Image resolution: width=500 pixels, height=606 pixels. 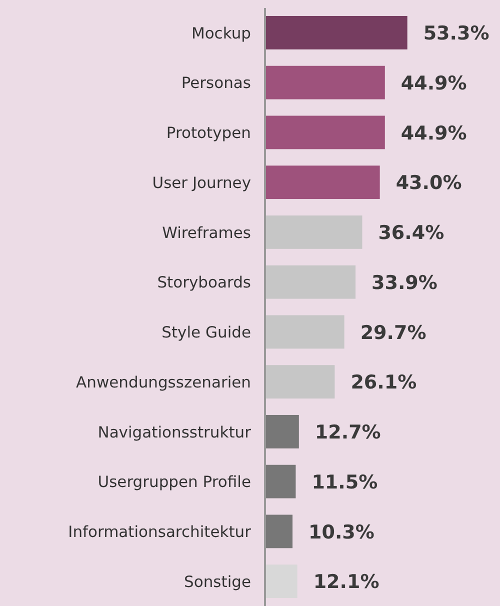 I want to click on data-label: 10.3%, so click(x=341, y=532).